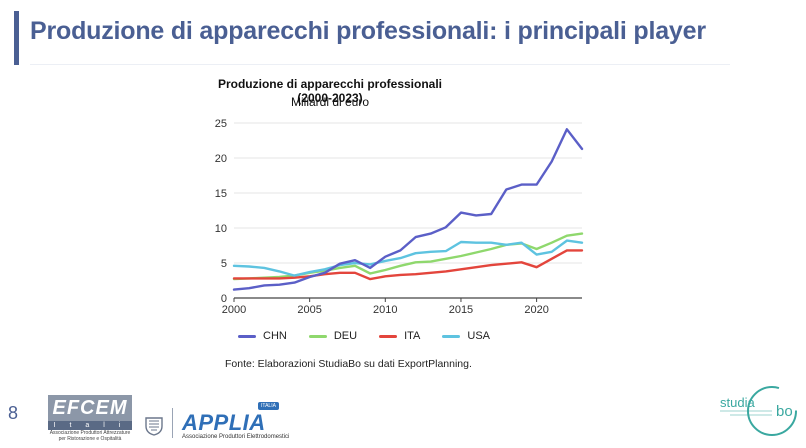 This screenshot has height=448, width=806. I want to click on studiabo-logo: studia bo, so click(758, 411).